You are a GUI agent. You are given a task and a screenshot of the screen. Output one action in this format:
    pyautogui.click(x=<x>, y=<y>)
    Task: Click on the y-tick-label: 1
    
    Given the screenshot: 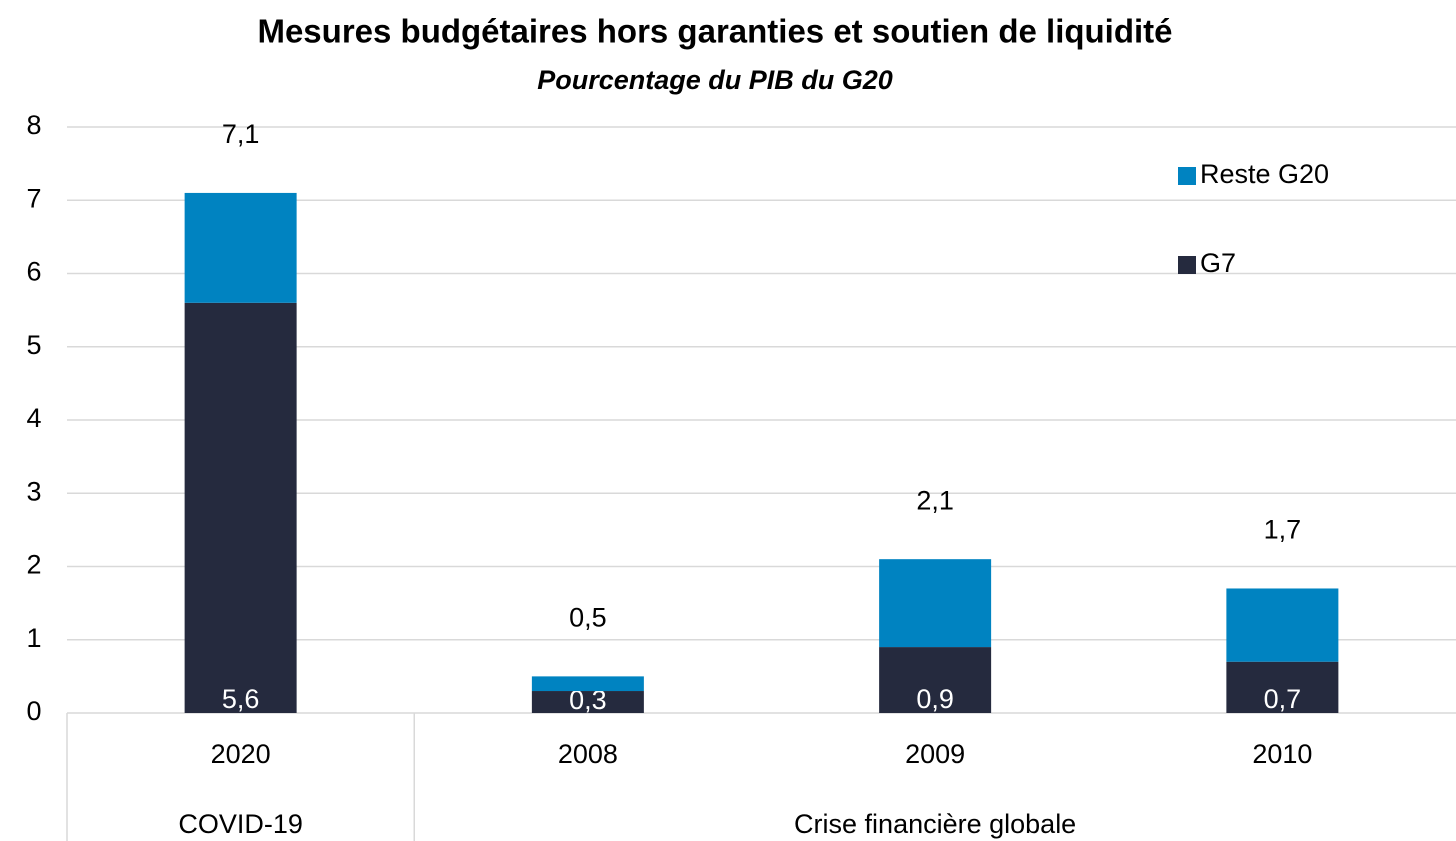 What is the action you would take?
    pyautogui.click(x=33, y=638)
    